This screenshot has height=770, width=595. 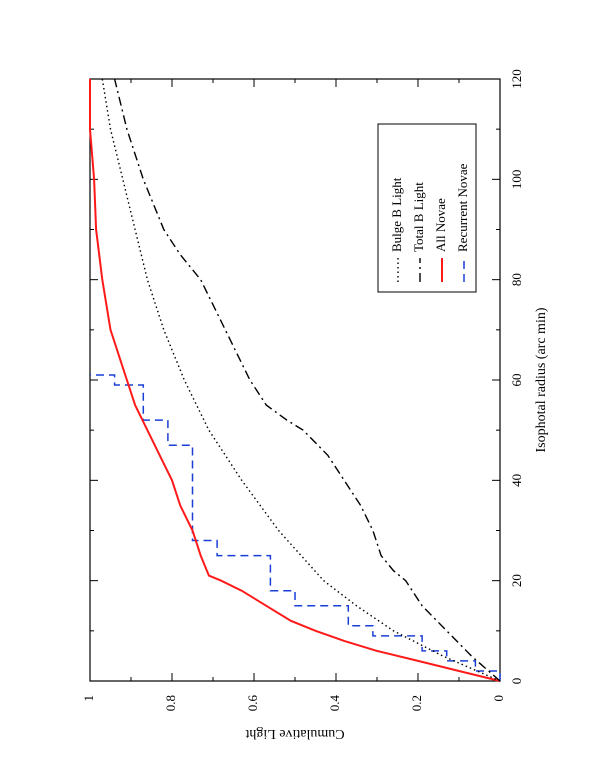 I want to click on y-tick-label: 0.2, so click(x=416, y=703).